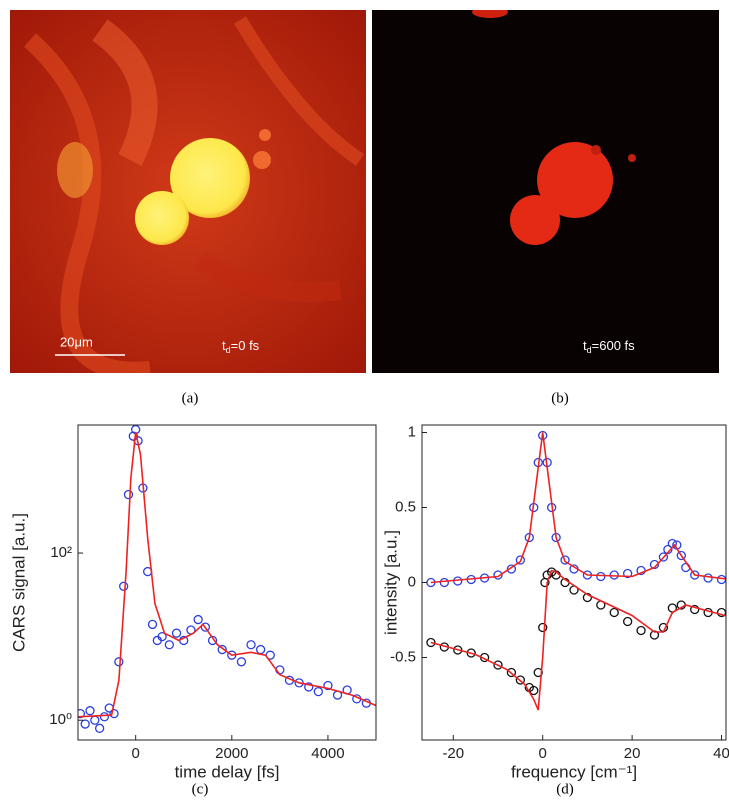 The height and width of the screenshot is (808, 729). Describe the element at coordinates (227, 771) in the screenshot. I see `x-axis-label: time delay [fs]` at that location.